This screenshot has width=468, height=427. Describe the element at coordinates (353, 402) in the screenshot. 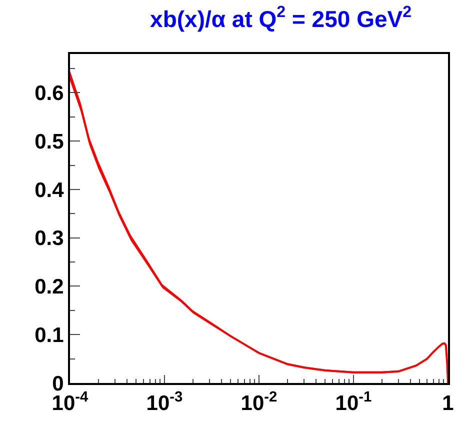

I see `x-tick-label: 10$^{-1}$` at that location.